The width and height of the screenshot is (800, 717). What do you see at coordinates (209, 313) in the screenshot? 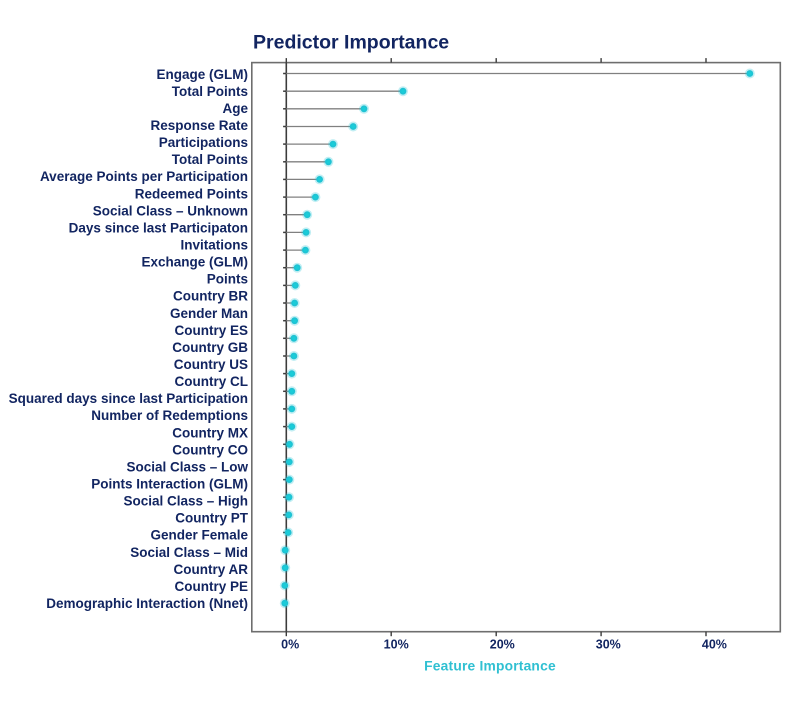
I see `svg-text: Gender Man` at bounding box center [209, 313].